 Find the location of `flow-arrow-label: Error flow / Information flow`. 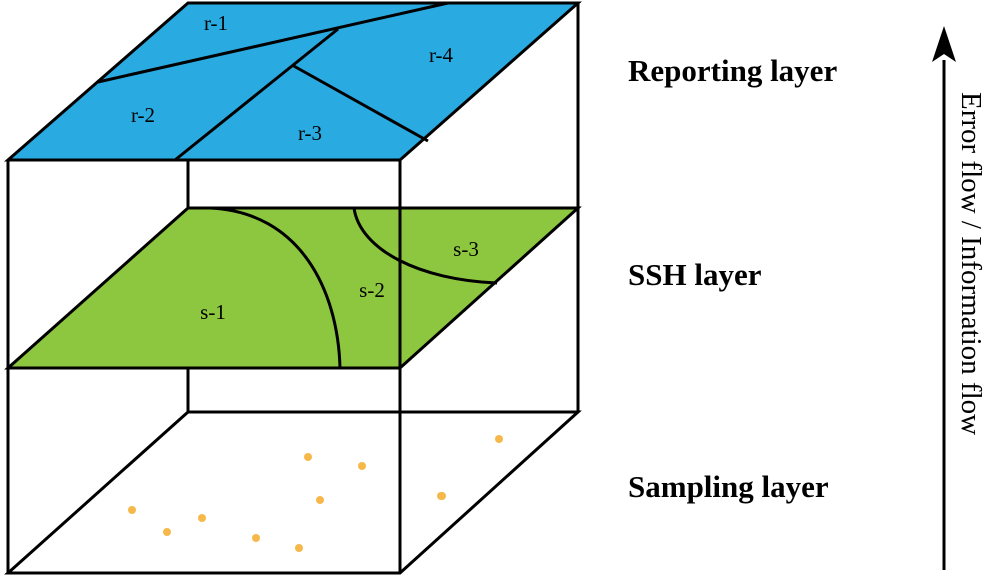

flow-arrow-label: Error flow / Information flow is located at coordinates (971, 263).